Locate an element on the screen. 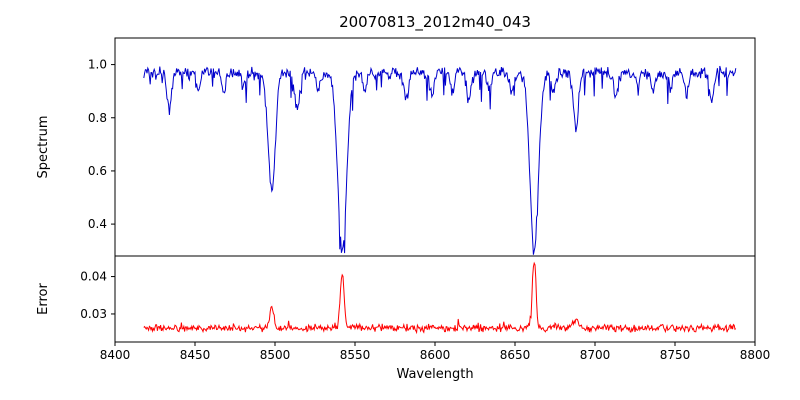 Image resolution: width=800 pixels, height=400 pixels. x-tick-label: 8650 is located at coordinates (515, 355).